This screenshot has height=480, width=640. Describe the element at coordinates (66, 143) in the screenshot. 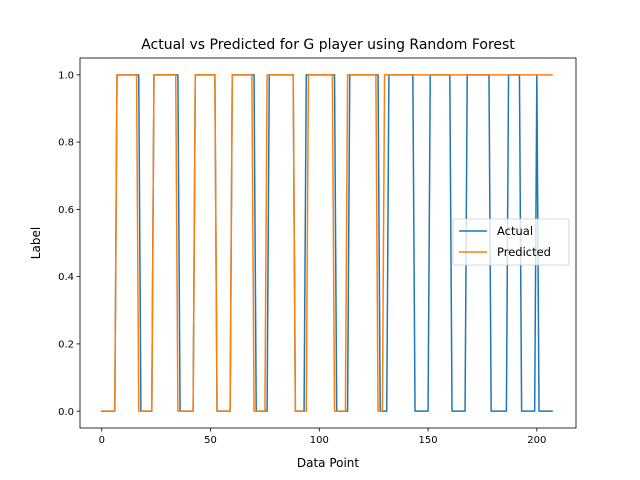

I see `y-tick-label: 0.8` at that location.